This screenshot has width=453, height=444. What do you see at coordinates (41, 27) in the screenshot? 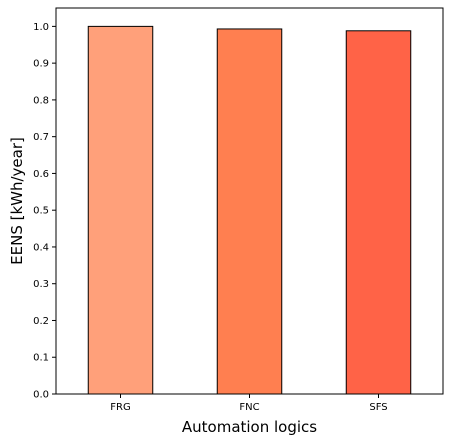
I see `y-tick-label: 1.0` at bounding box center [41, 27].